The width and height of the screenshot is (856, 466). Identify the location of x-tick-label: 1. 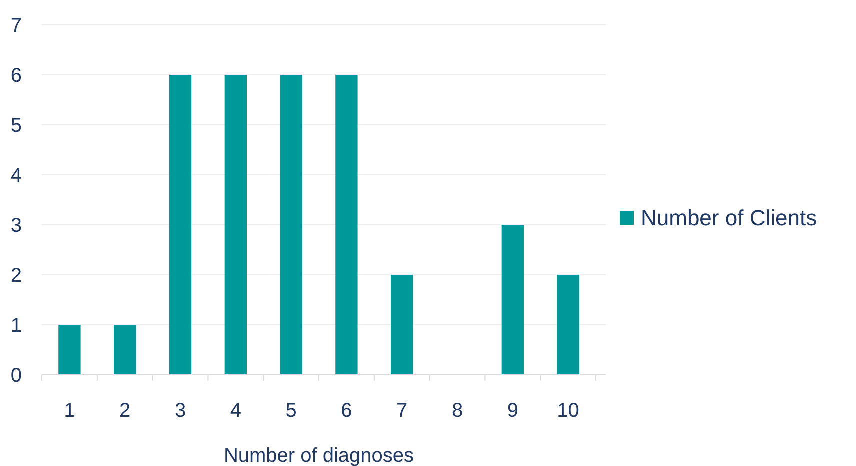
(70, 411).